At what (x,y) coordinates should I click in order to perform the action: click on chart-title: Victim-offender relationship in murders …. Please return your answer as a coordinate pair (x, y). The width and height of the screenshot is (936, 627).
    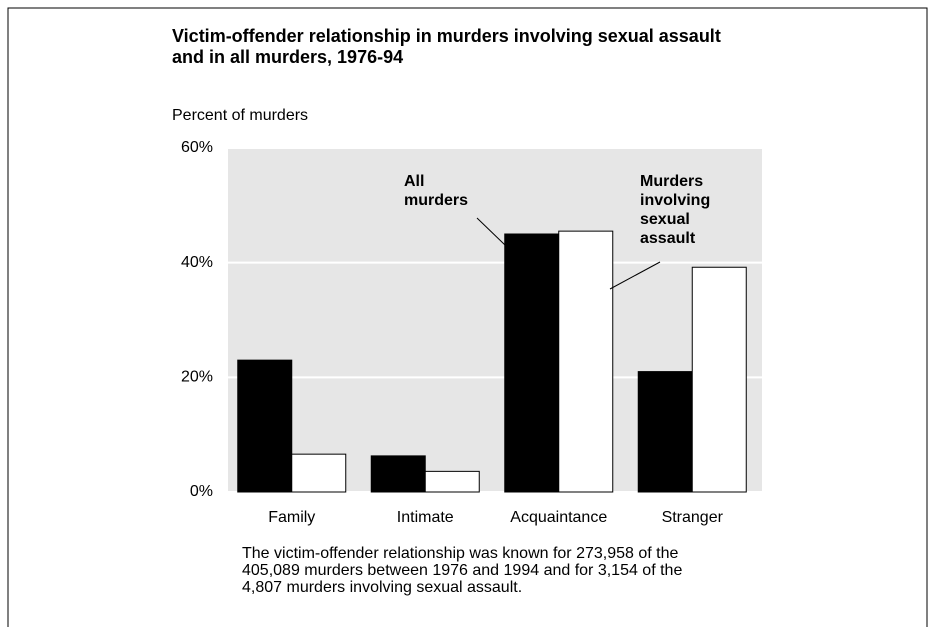
    Looking at the image, I should click on (446, 46).